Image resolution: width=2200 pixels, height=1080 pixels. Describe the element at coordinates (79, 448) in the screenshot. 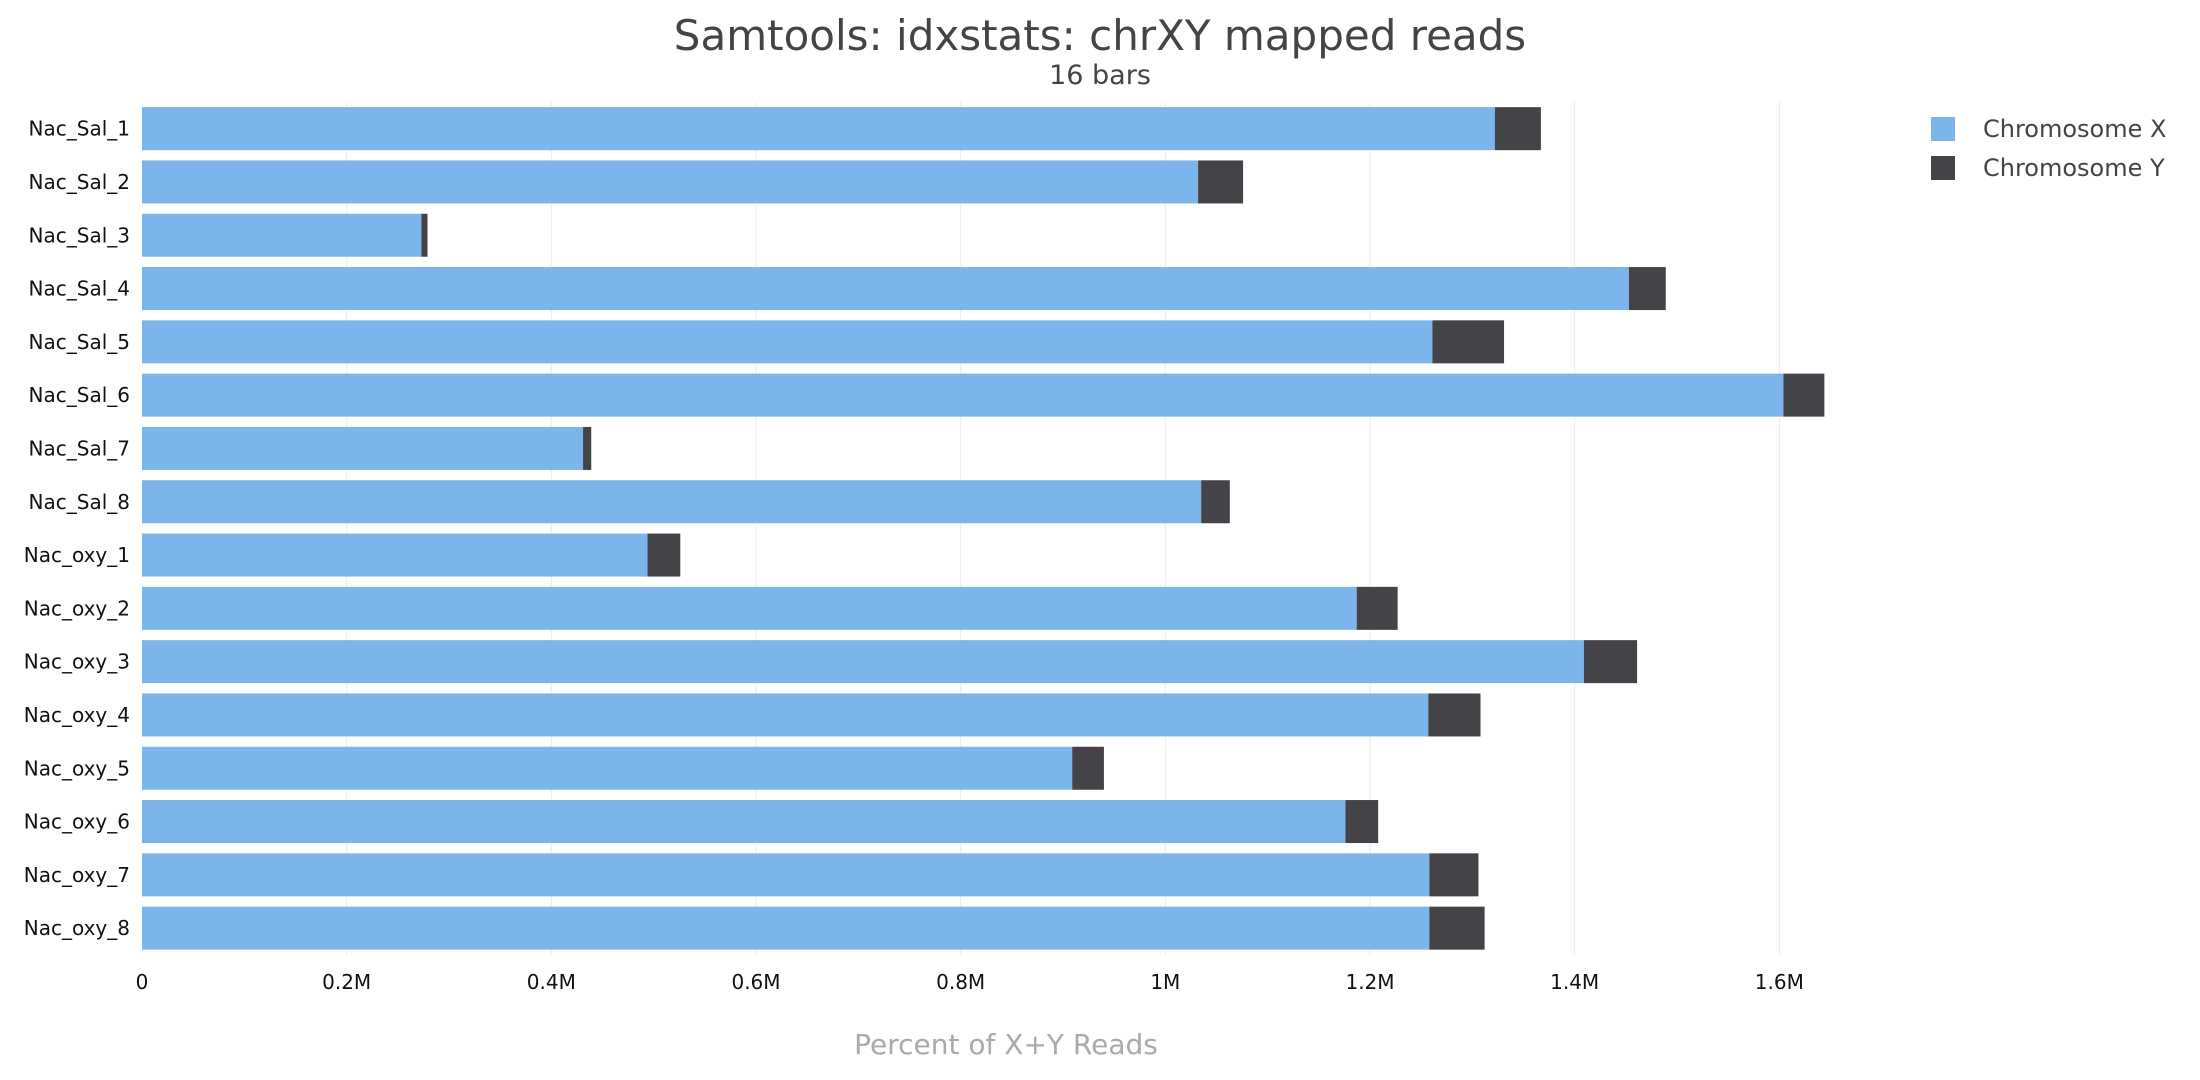

I see `category-label: Nac_Sal_7` at that location.